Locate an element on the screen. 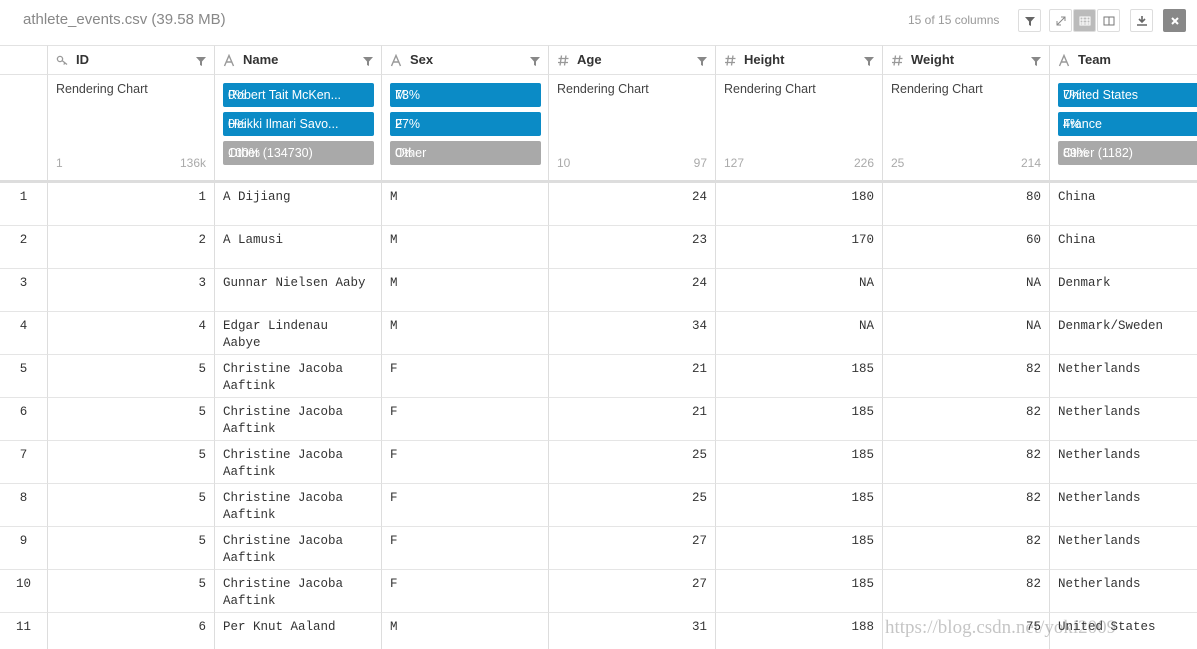 The width and height of the screenshot is (1197, 649). column-name: Height is located at coordinates (764, 59).